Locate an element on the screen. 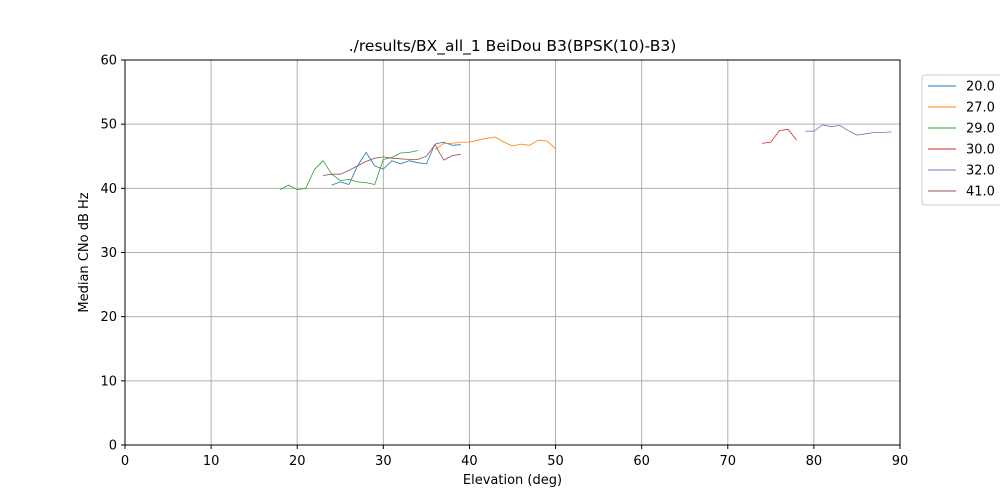  series-lines is located at coordinates (585, 157).